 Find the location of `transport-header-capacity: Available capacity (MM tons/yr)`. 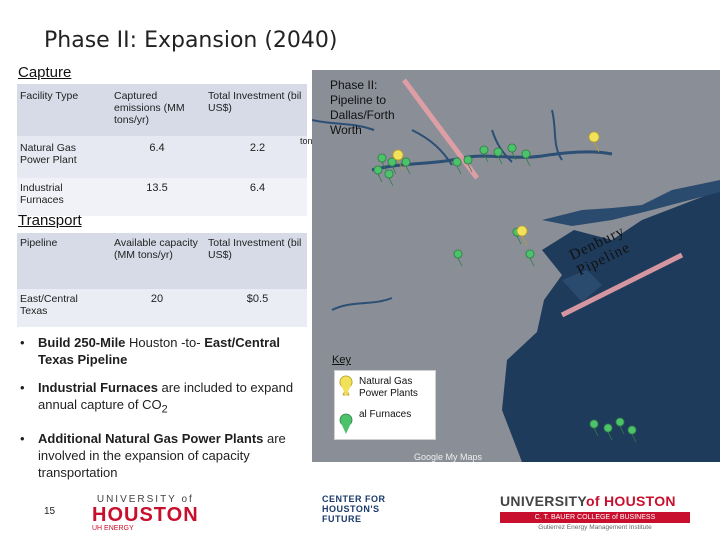

transport-header-capacity: Available capacity (MM tons/yr) is located at coordinates (153, 261).